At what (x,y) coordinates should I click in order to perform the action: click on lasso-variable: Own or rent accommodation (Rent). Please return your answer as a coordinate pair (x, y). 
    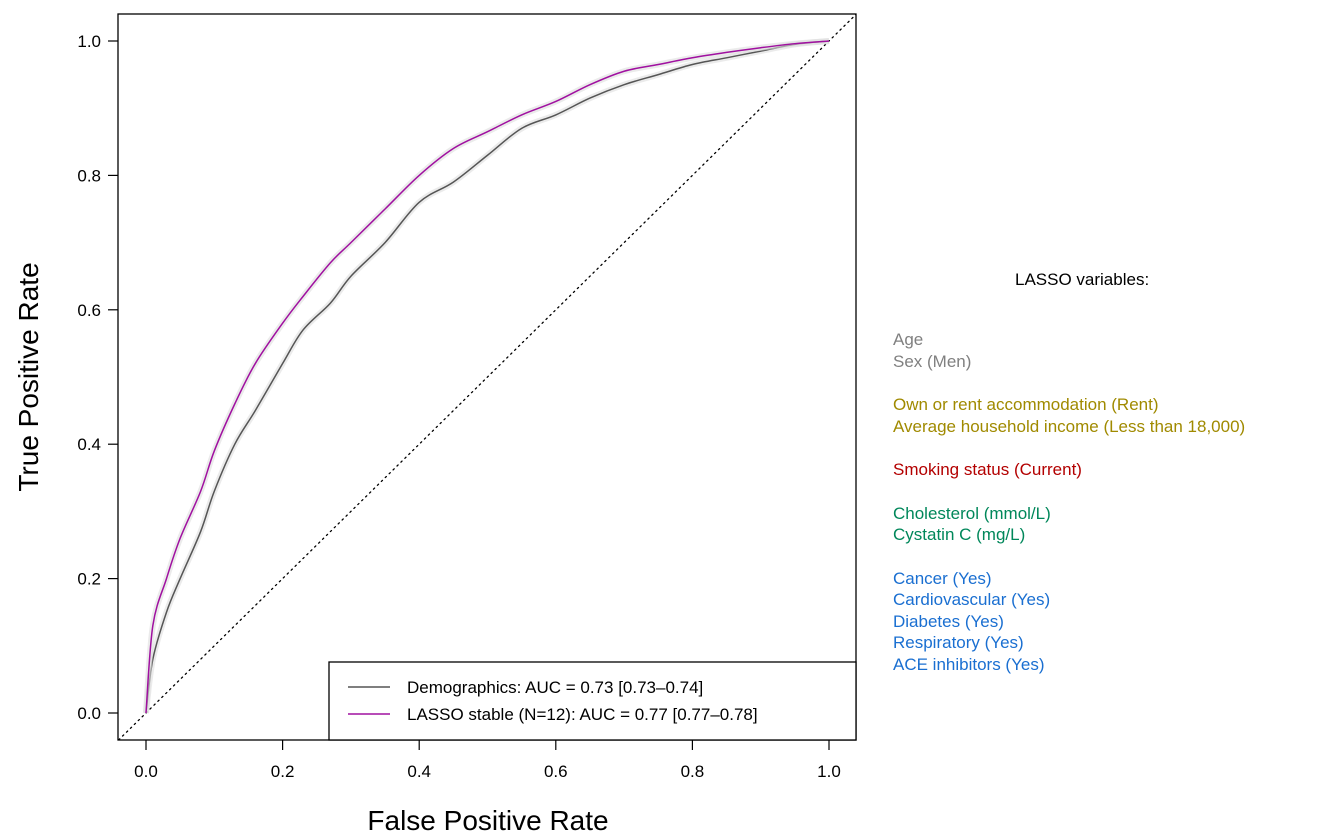
    Looking at the image, I should click on (1026, 404).